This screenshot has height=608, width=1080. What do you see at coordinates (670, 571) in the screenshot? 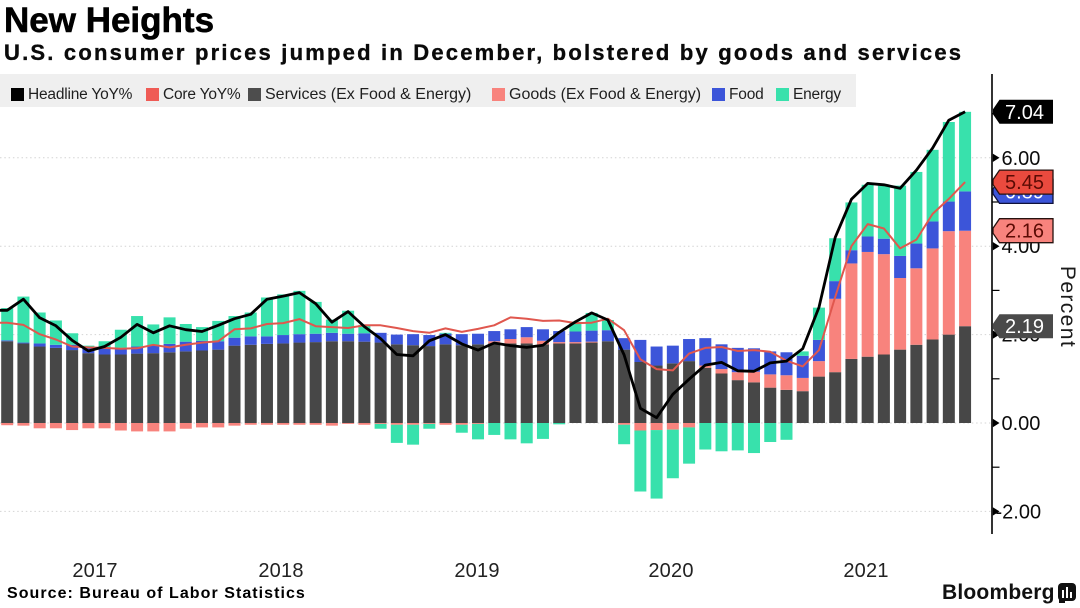
I see `svg-text: 2020` at bounding box center [670, 571].